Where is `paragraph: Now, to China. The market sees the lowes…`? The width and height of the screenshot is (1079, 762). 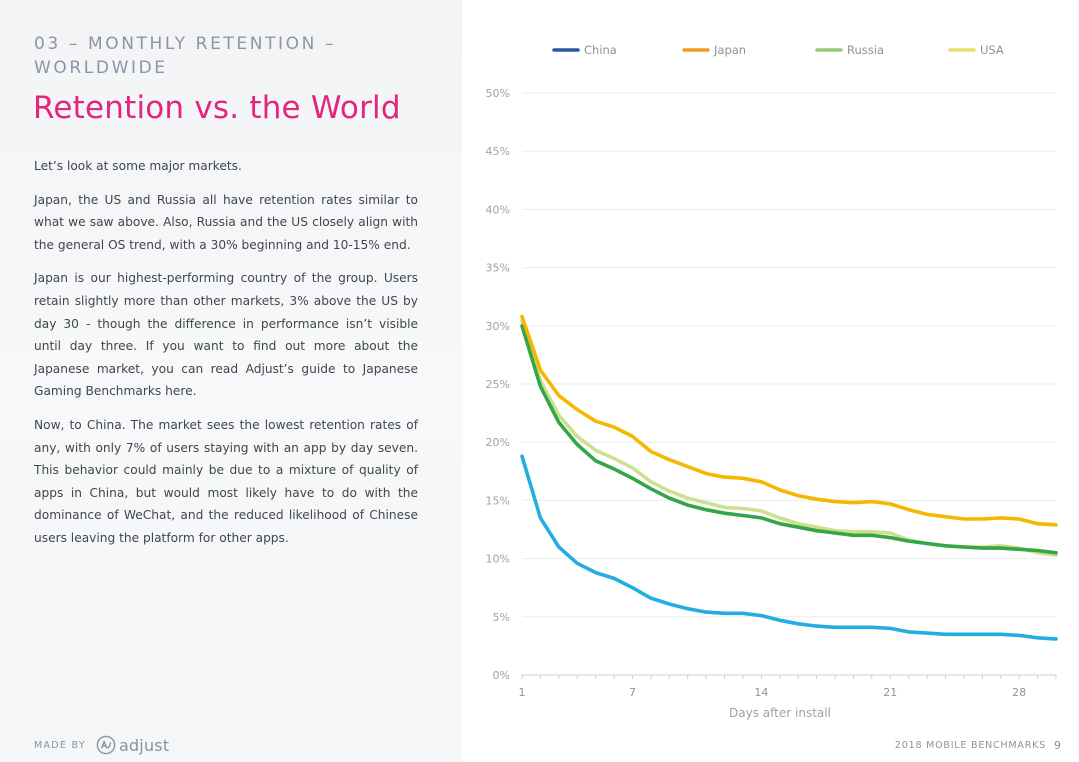
paragraph: Now, to China. The market sees the lowes… is located at coordinates (226, 481).